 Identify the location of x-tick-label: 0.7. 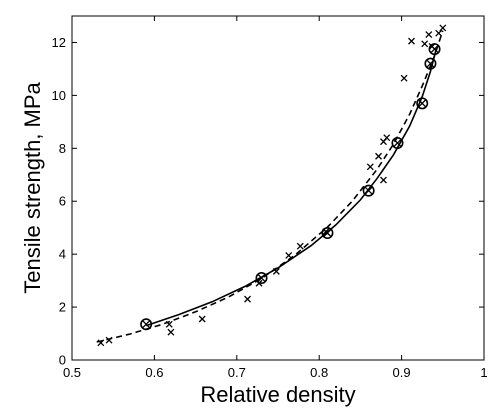
(237, 372).